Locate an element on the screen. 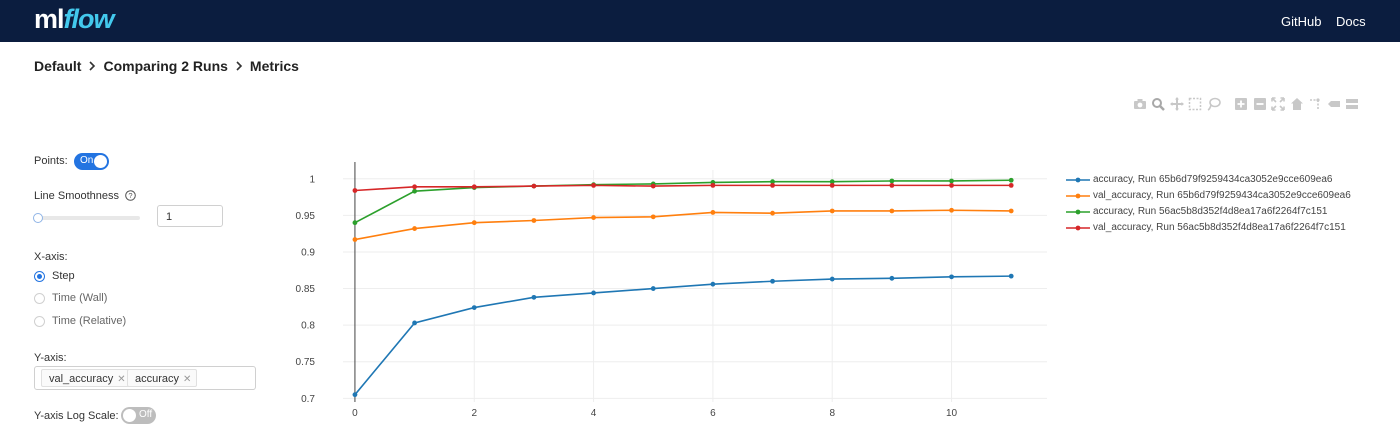  zoom-in-icon is located at coordinates (1241, 104).